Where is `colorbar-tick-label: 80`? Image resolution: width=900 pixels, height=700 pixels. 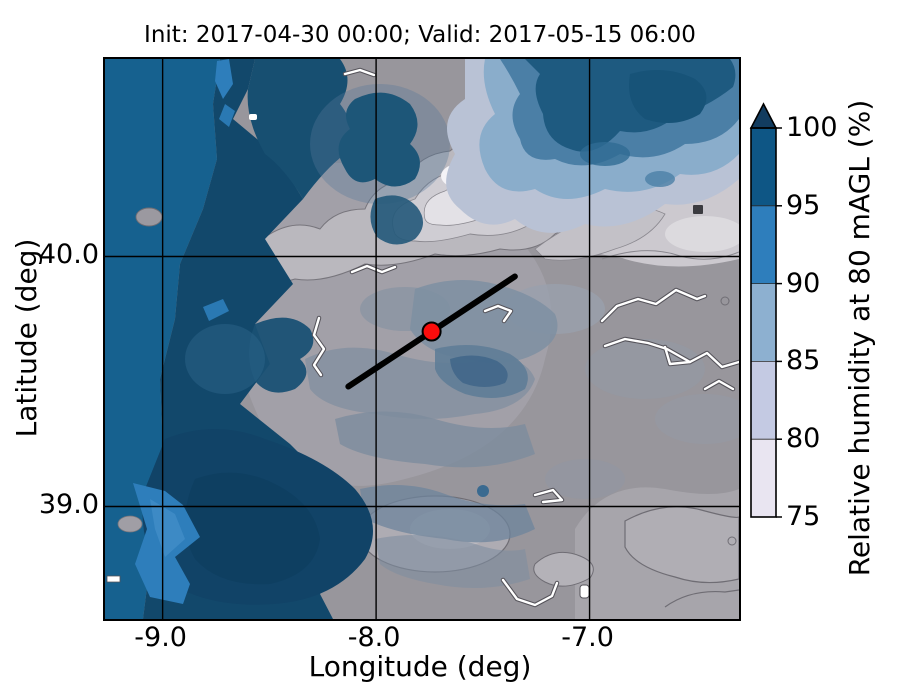 colorbar-tick-label: 80 is located at coordinates (803, 439).